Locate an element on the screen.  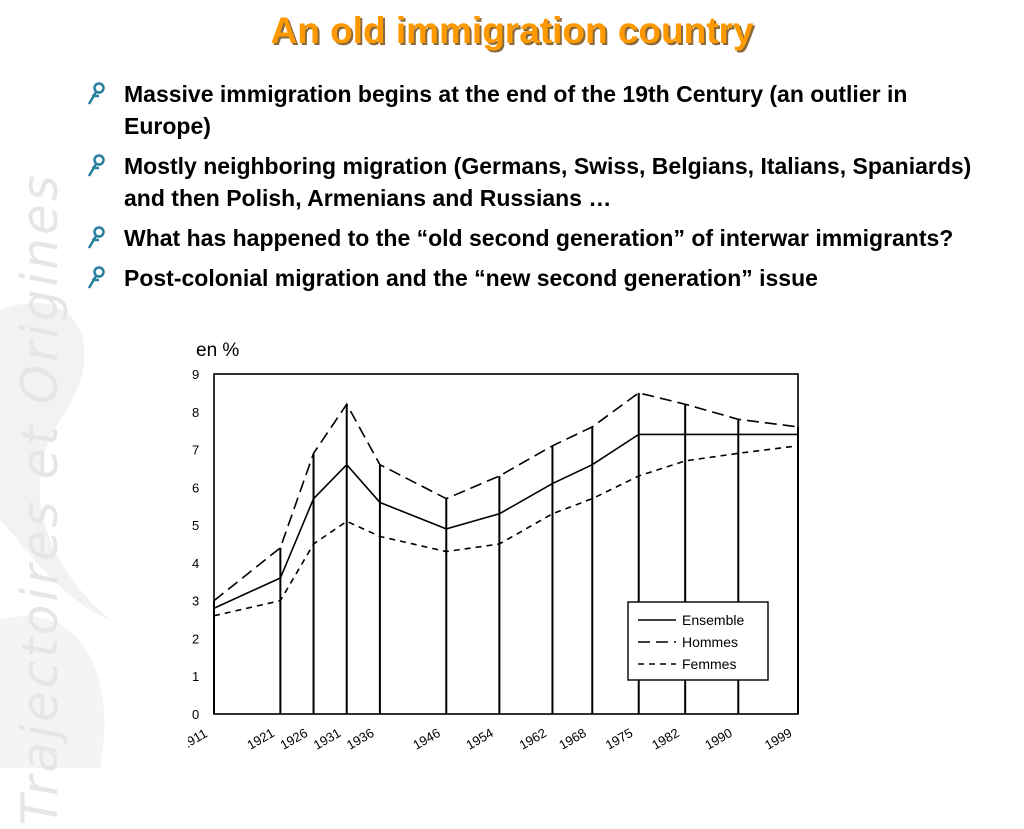
x-tick-label: 1931 is located at coordinates (327, 738).